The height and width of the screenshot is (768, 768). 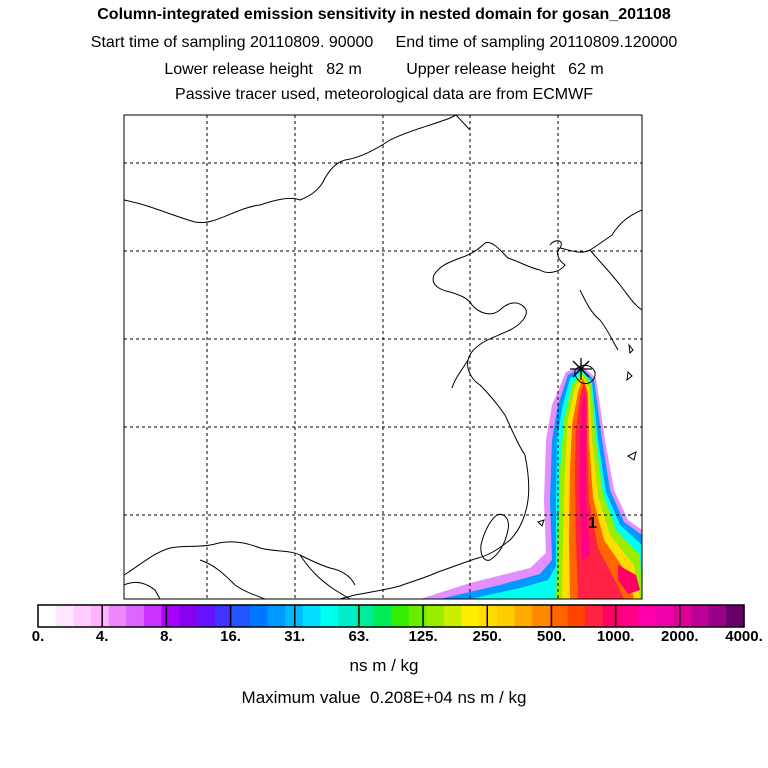 I want to click on emission-sensitivity-plume, so click(x=531, y=482).